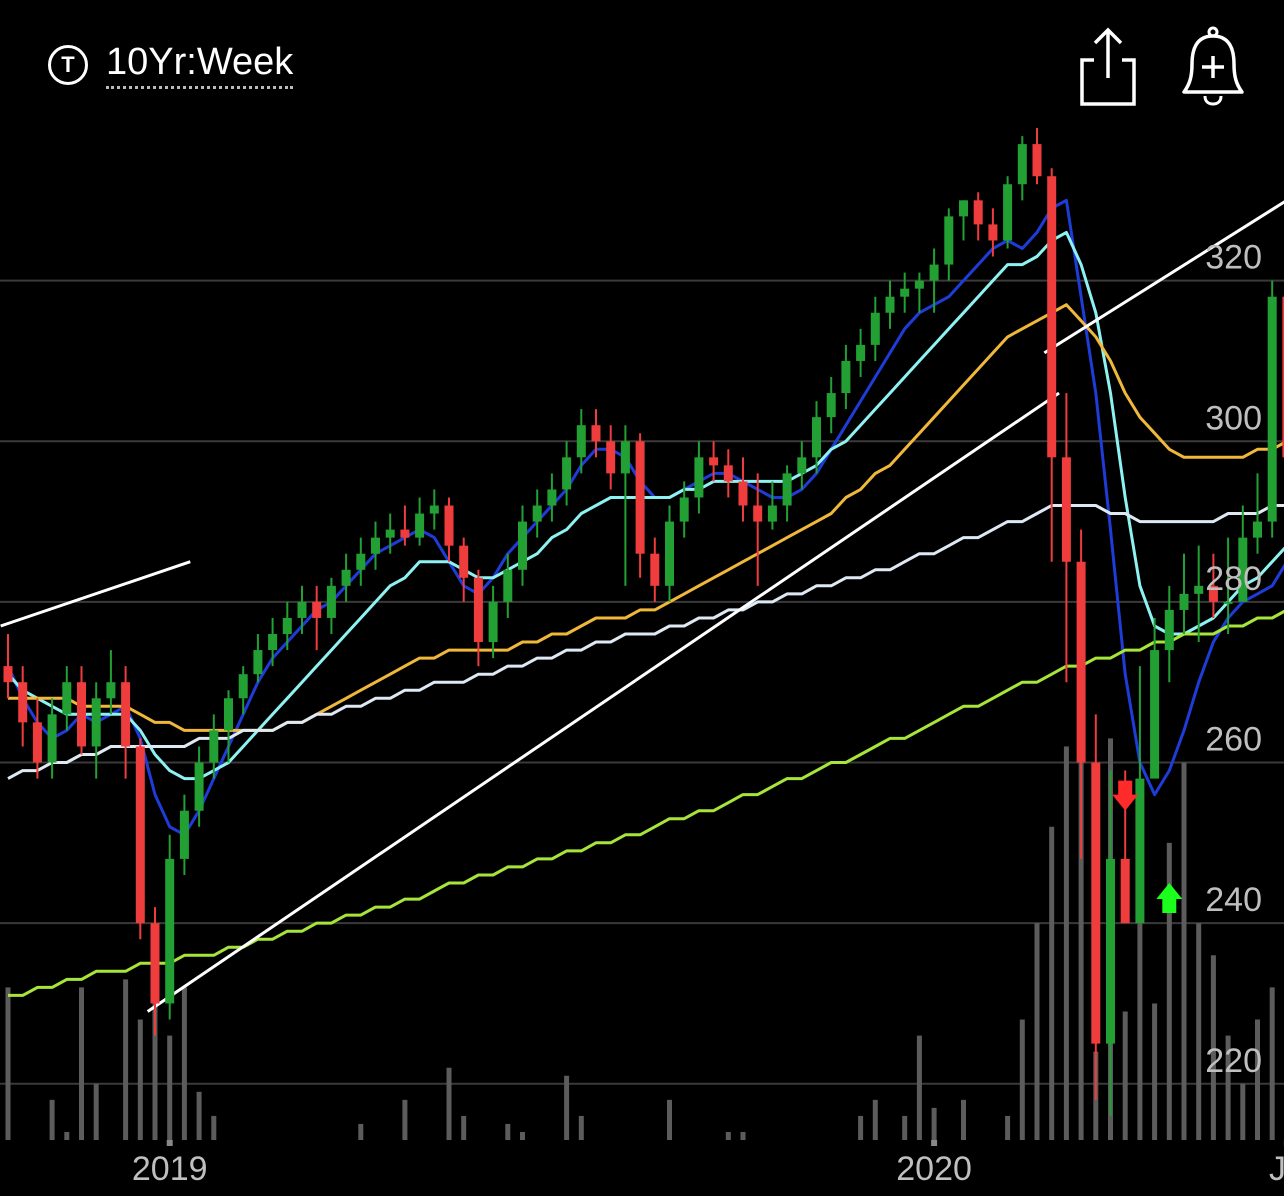 The image size is (1284, 1196). I want to click on buy-signal-arrow, so click(1169, 898).